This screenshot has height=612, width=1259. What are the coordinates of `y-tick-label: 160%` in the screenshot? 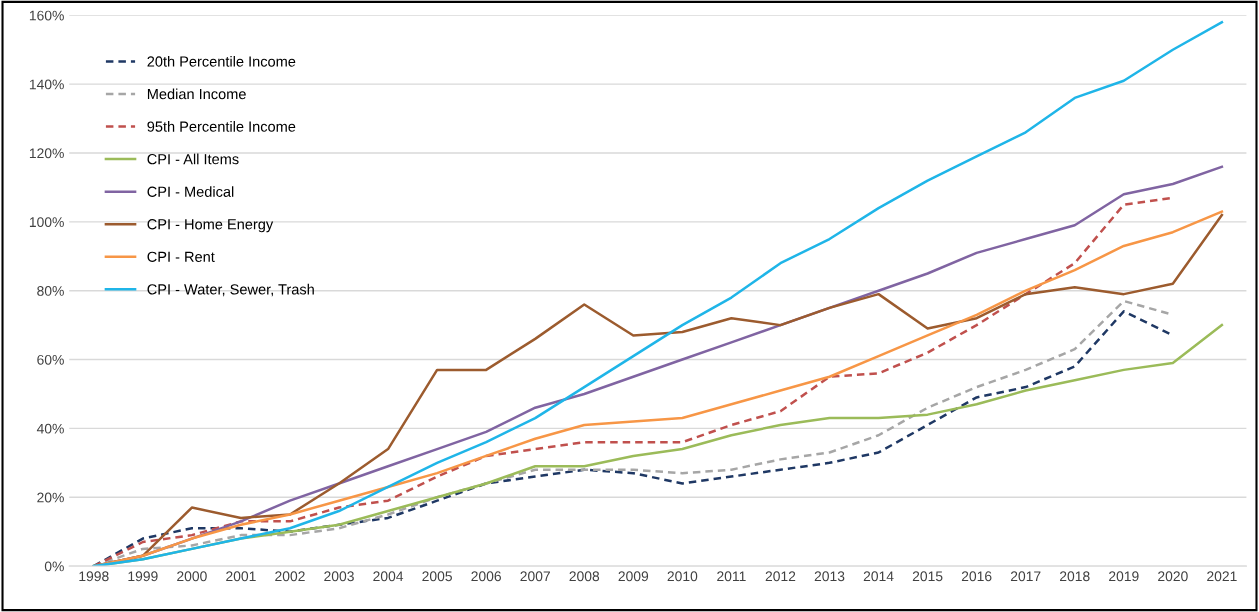 It's located at (46, 15).